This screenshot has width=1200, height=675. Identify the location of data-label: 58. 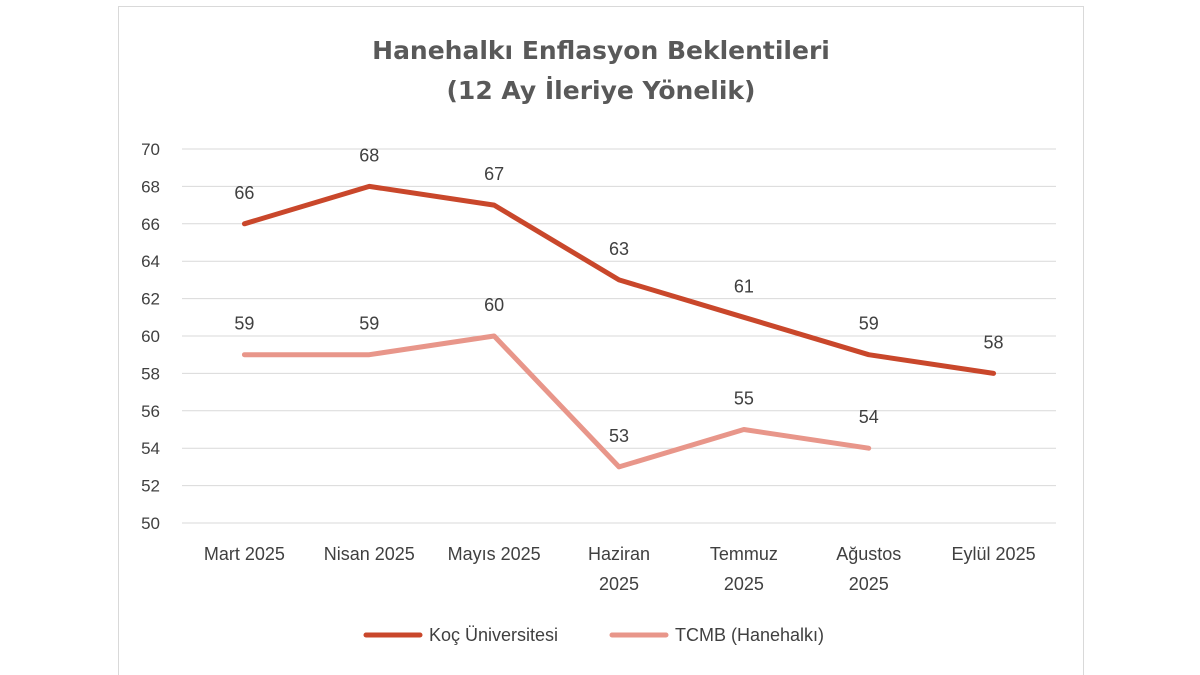
(994, 342).